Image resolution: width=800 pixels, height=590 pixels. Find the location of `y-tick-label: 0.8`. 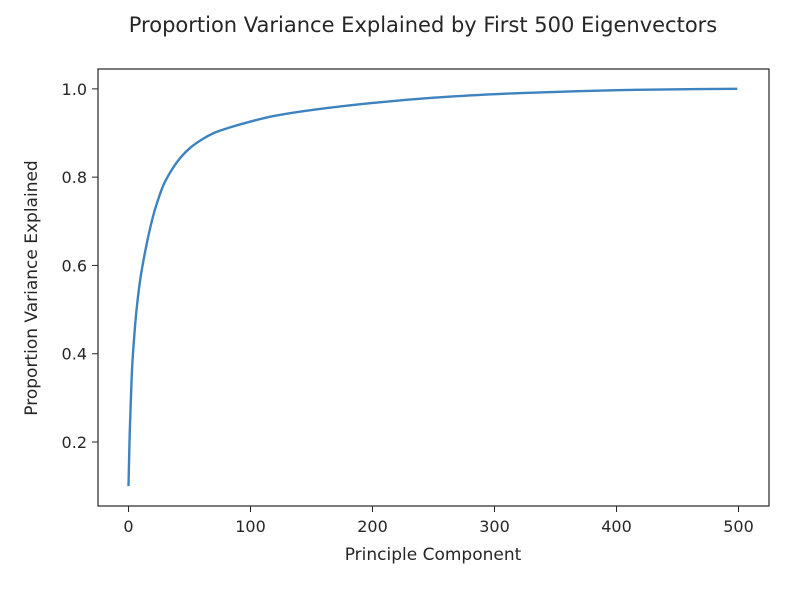

y-tick-label: 0.8 is located at coordinates (74, 177).